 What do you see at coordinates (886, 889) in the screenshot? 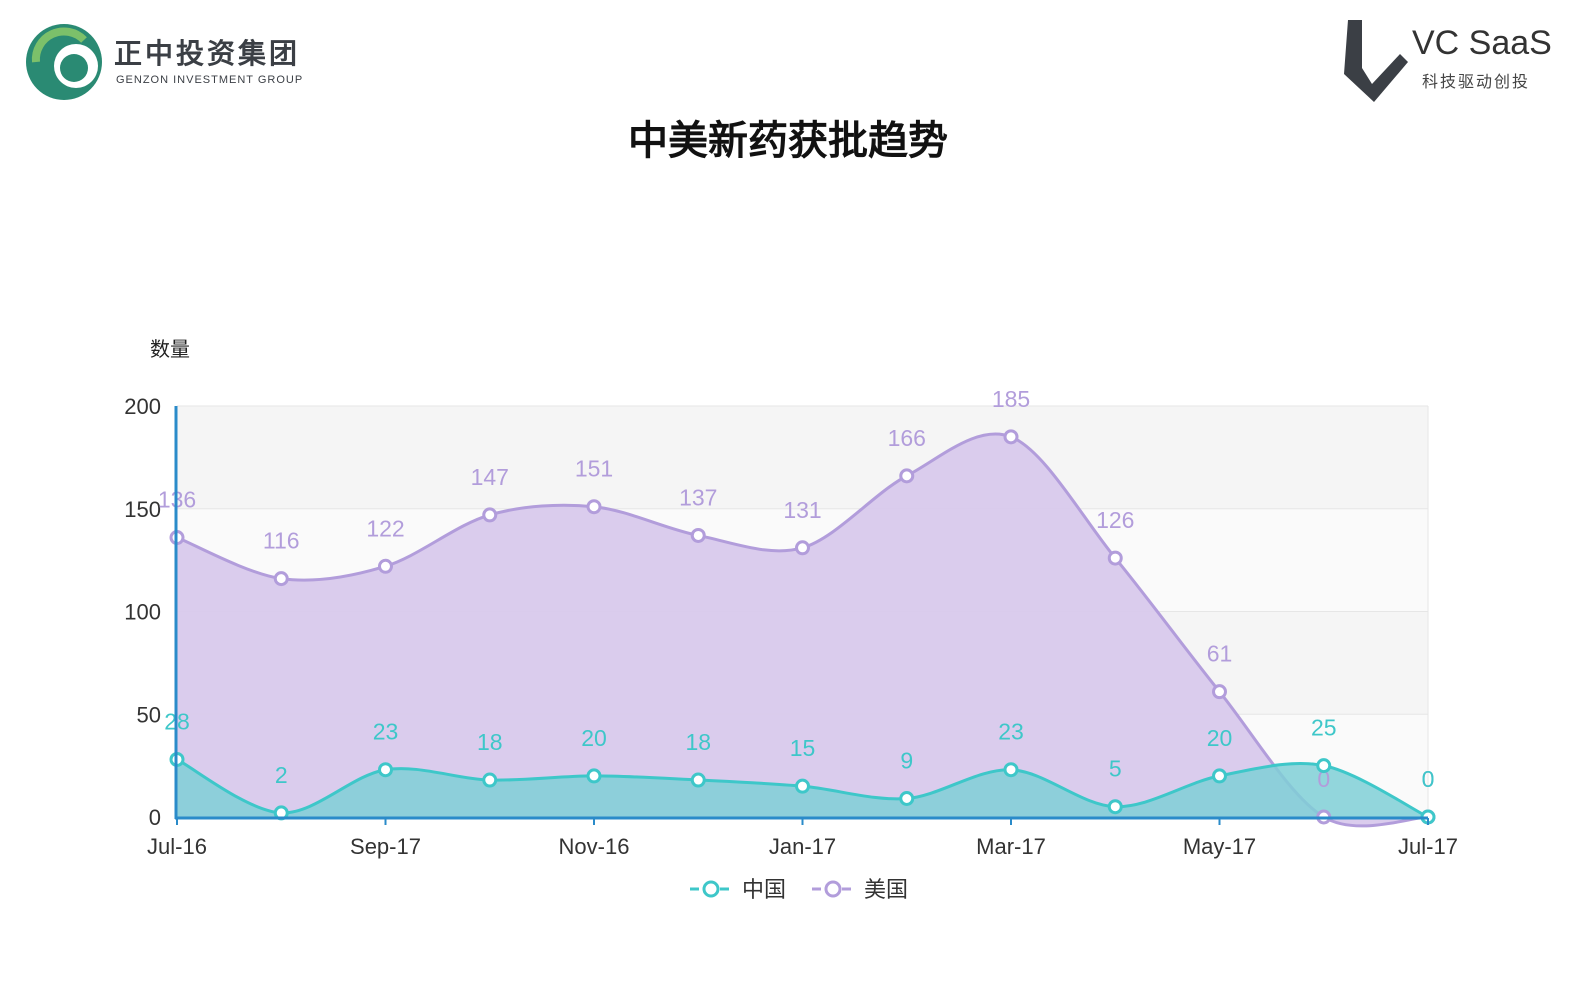
I see `legend-label-usa: 美国` at bounding box center [886, 889].